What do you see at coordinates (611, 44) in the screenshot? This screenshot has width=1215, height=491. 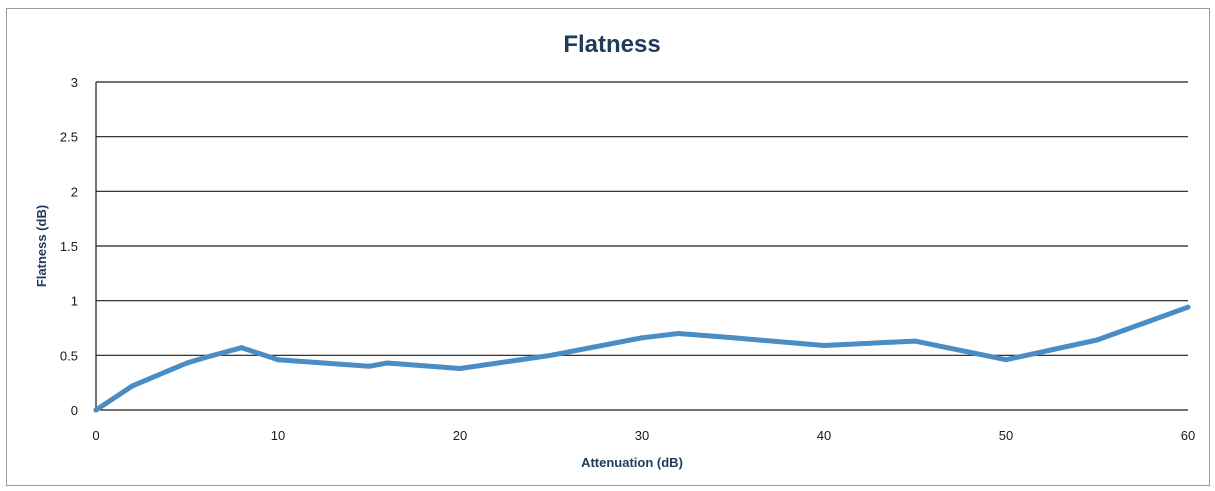 I see `chart-title: Flatness` at bounding box center [611, 44].